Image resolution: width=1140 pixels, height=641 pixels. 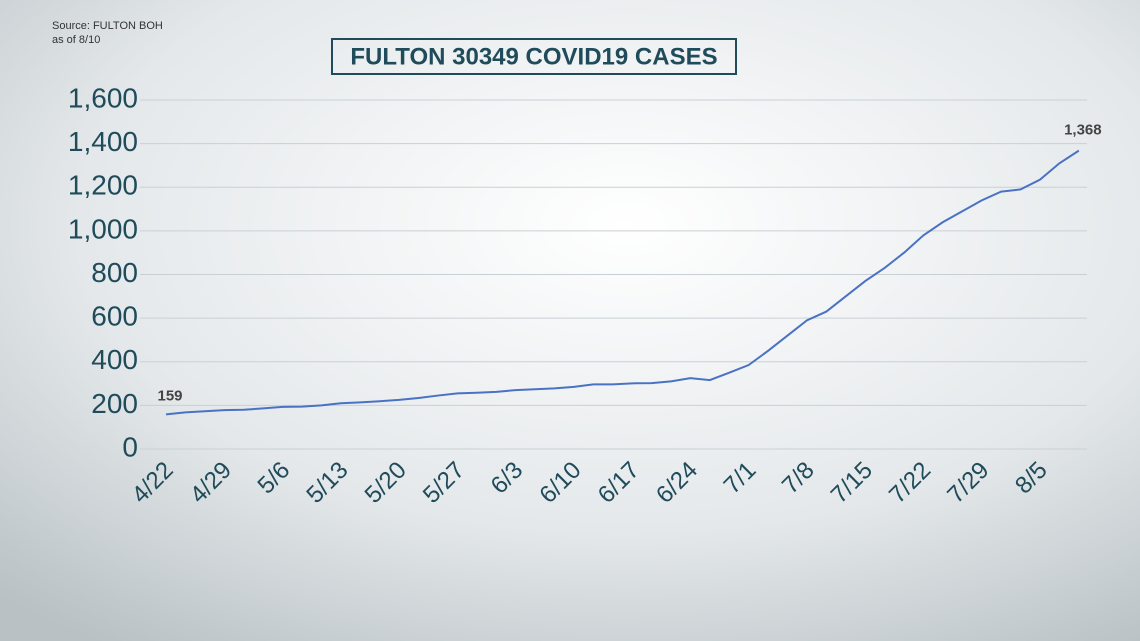 What do you see at coordinates (103, 185) in the screenshot?
I see `y-tick-label: 1,200` at bounding box center [103, 185].